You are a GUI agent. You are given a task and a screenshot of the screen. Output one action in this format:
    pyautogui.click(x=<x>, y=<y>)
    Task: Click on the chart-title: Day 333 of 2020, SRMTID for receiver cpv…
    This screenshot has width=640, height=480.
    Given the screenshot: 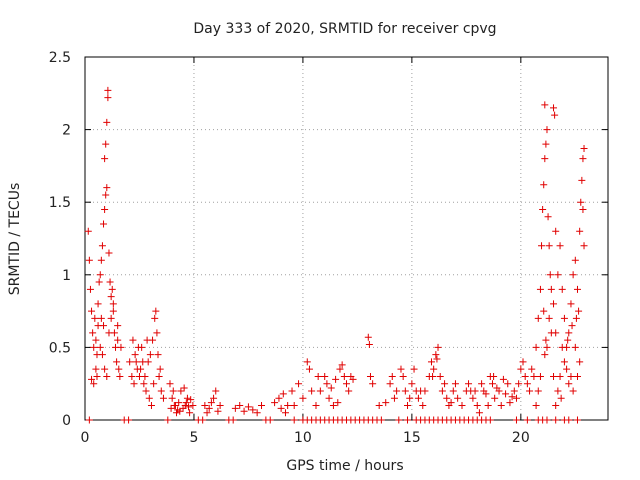 What is the action you would take?
    pyautogui.click(x=344, y=29)
    